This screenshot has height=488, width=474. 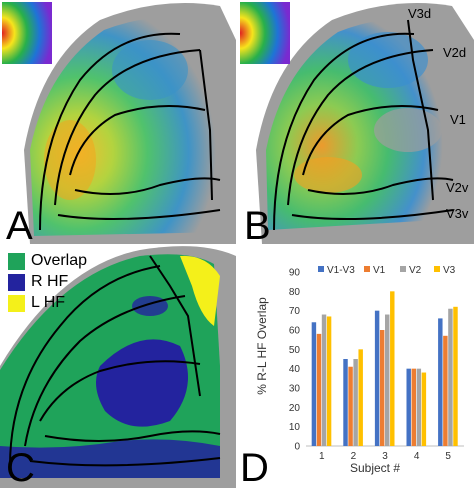 What do you see at coordinates (458, 119) in the screenshot?
I see `region-label-v1: V1` at bounding box center [458, 119].